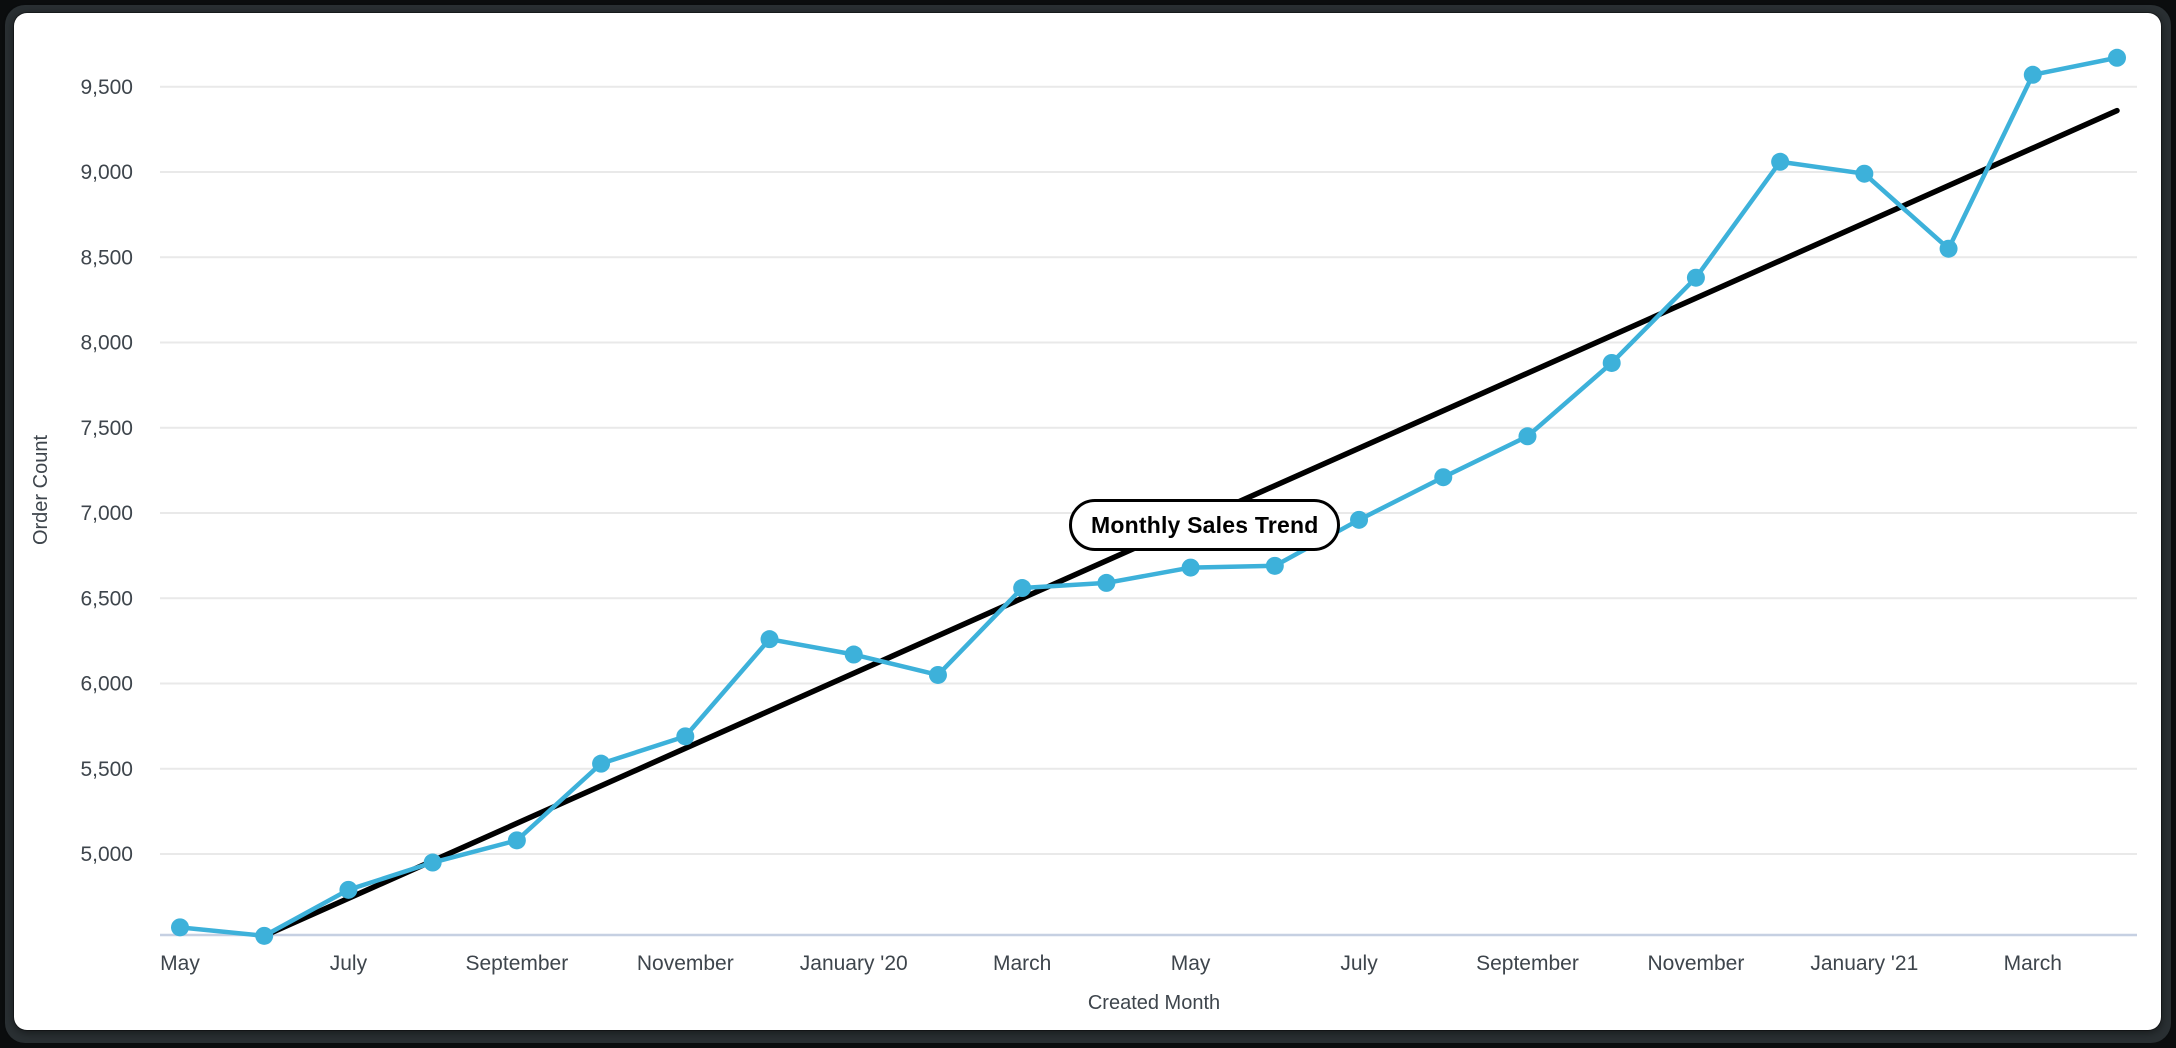  Describe the element at coordinates (106, 513) in the screenshot. I see `y-tick-label: 7,000` at that location.